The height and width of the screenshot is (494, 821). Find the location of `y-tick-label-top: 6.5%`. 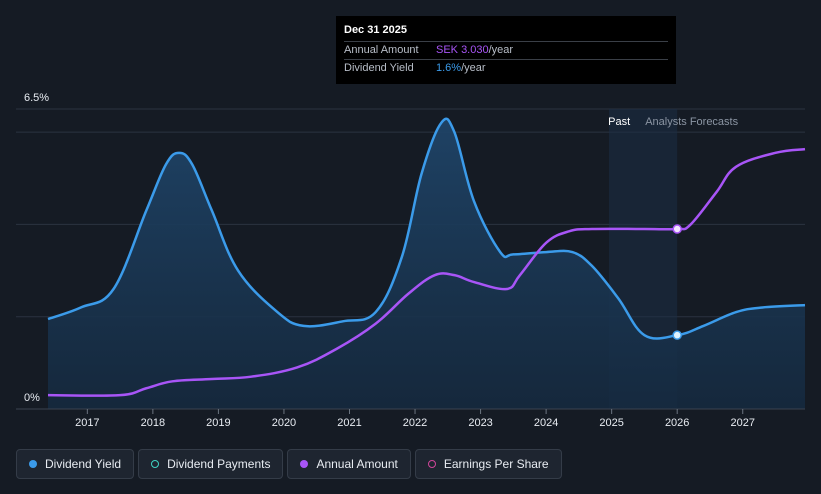

y-tick-label-top: 6.5% is located at coordinates (36, 98).